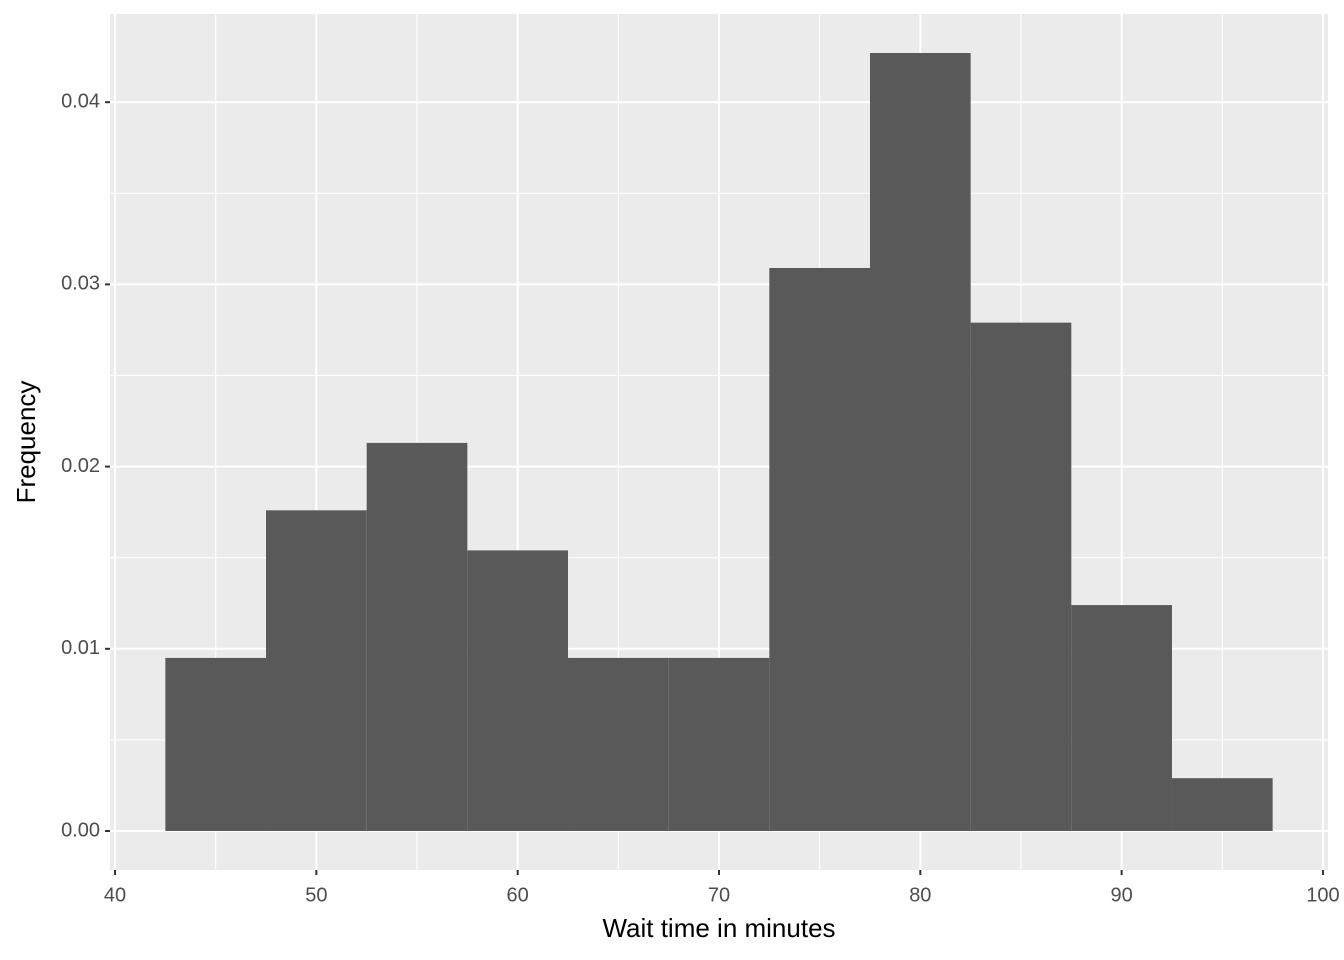 The image size is (1344, 960). Describe the element at coordinates (920, 895) in the screenshot. I see `x-tick-label: 80` at that location.